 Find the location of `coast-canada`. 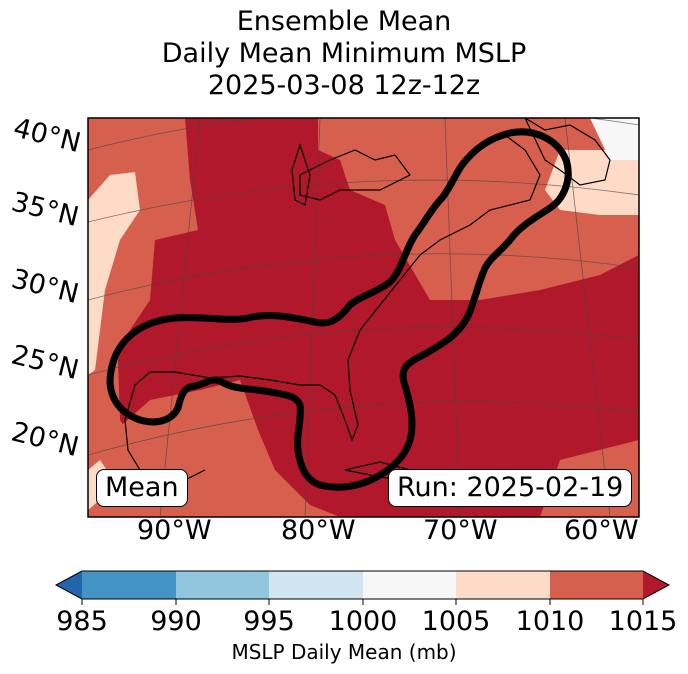

coast-canada is located at coordinates (567, 152).